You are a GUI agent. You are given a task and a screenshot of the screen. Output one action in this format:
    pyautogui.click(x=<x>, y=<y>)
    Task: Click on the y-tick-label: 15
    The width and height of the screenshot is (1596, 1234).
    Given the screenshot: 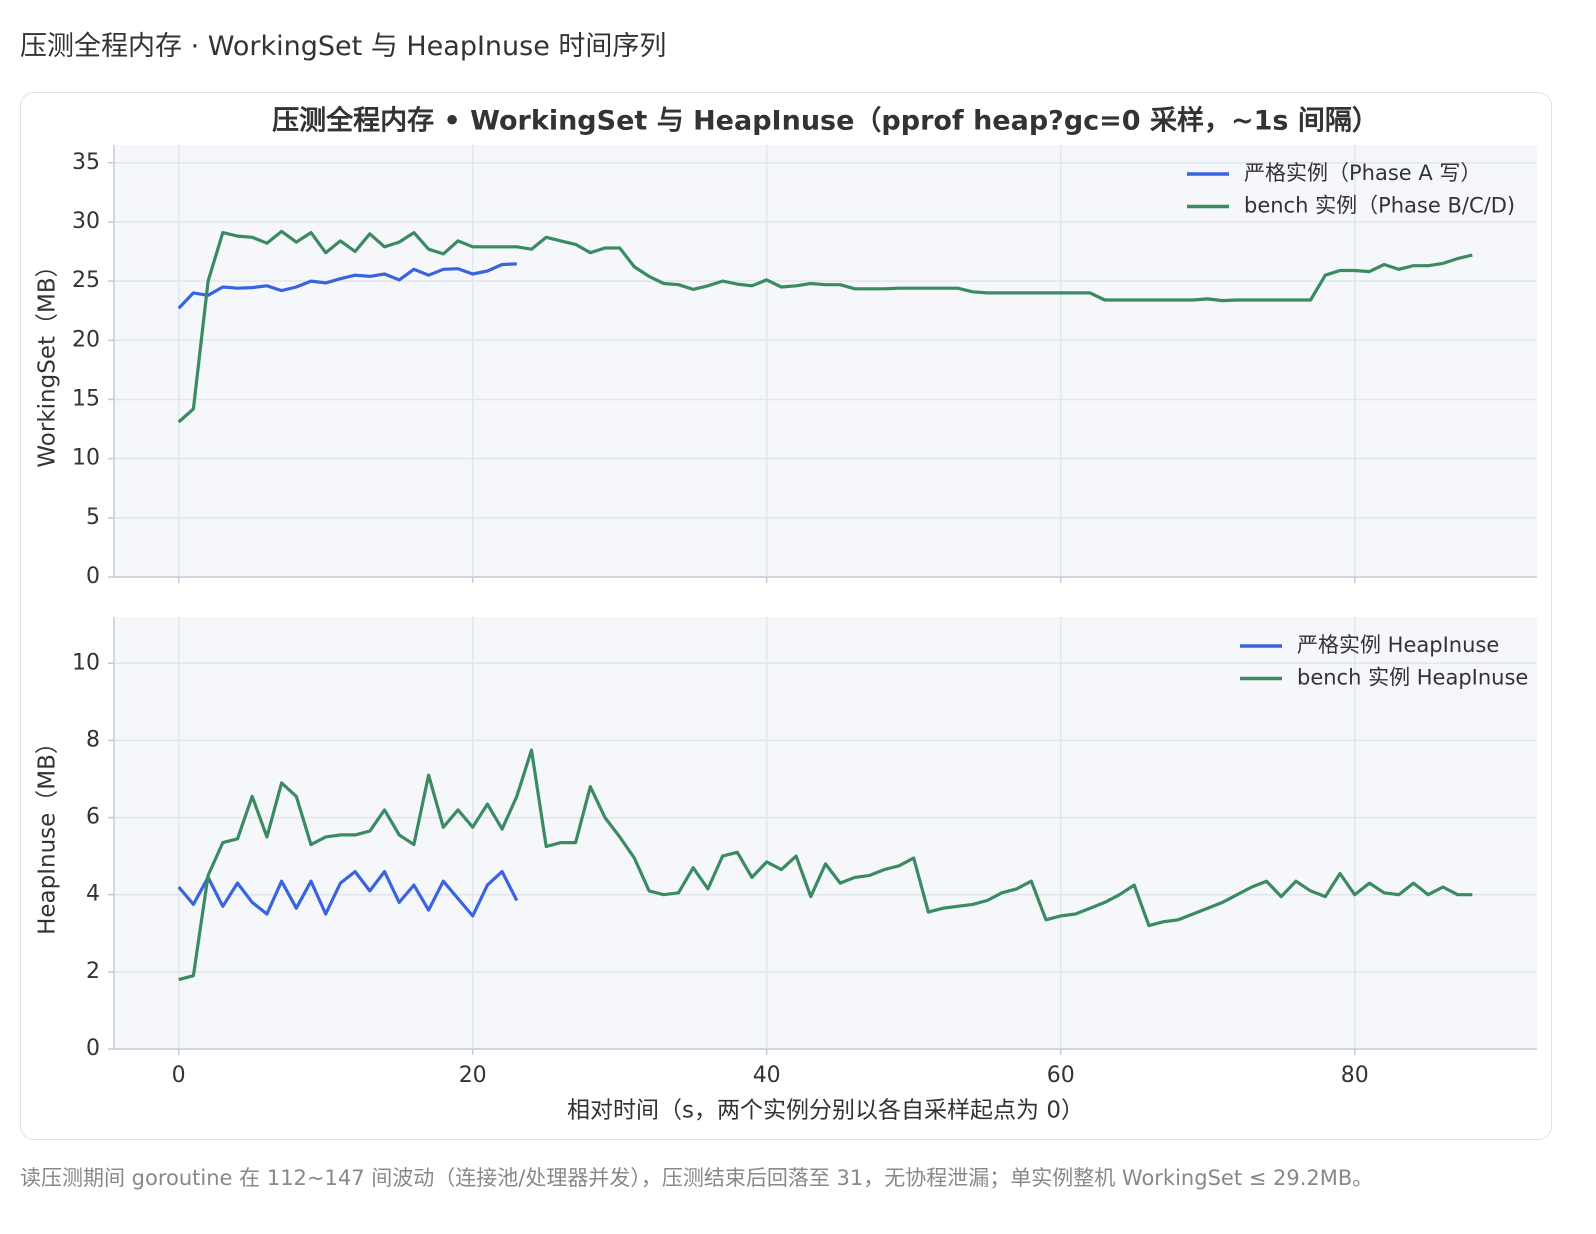 What is the action you would take?
    pyautogui.click(x=86, y=398)
    